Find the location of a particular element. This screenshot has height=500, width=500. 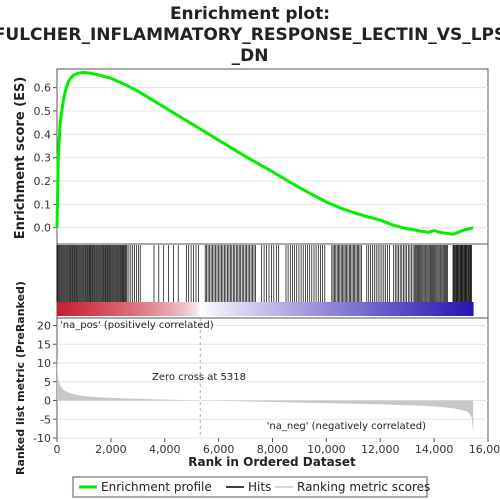

x-tick-label: 2,000 is located at coordinates (111, 449).